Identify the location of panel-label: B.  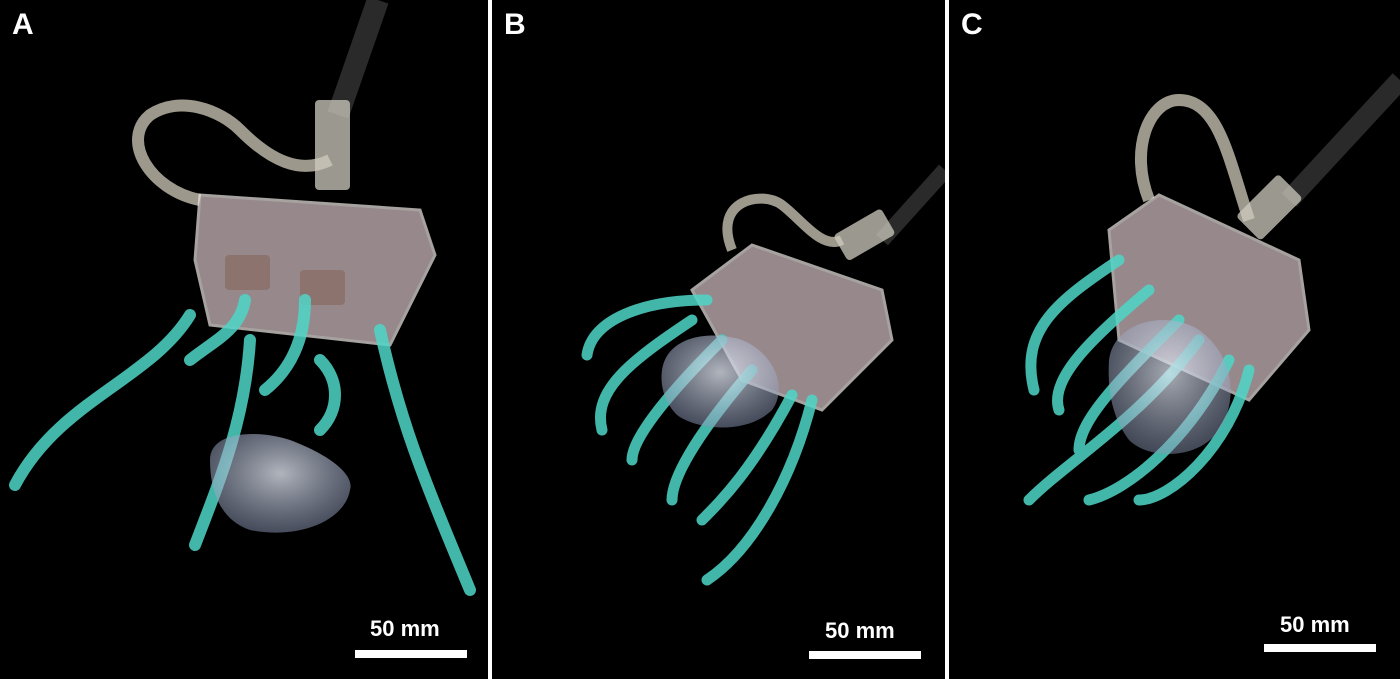
(515, 24).